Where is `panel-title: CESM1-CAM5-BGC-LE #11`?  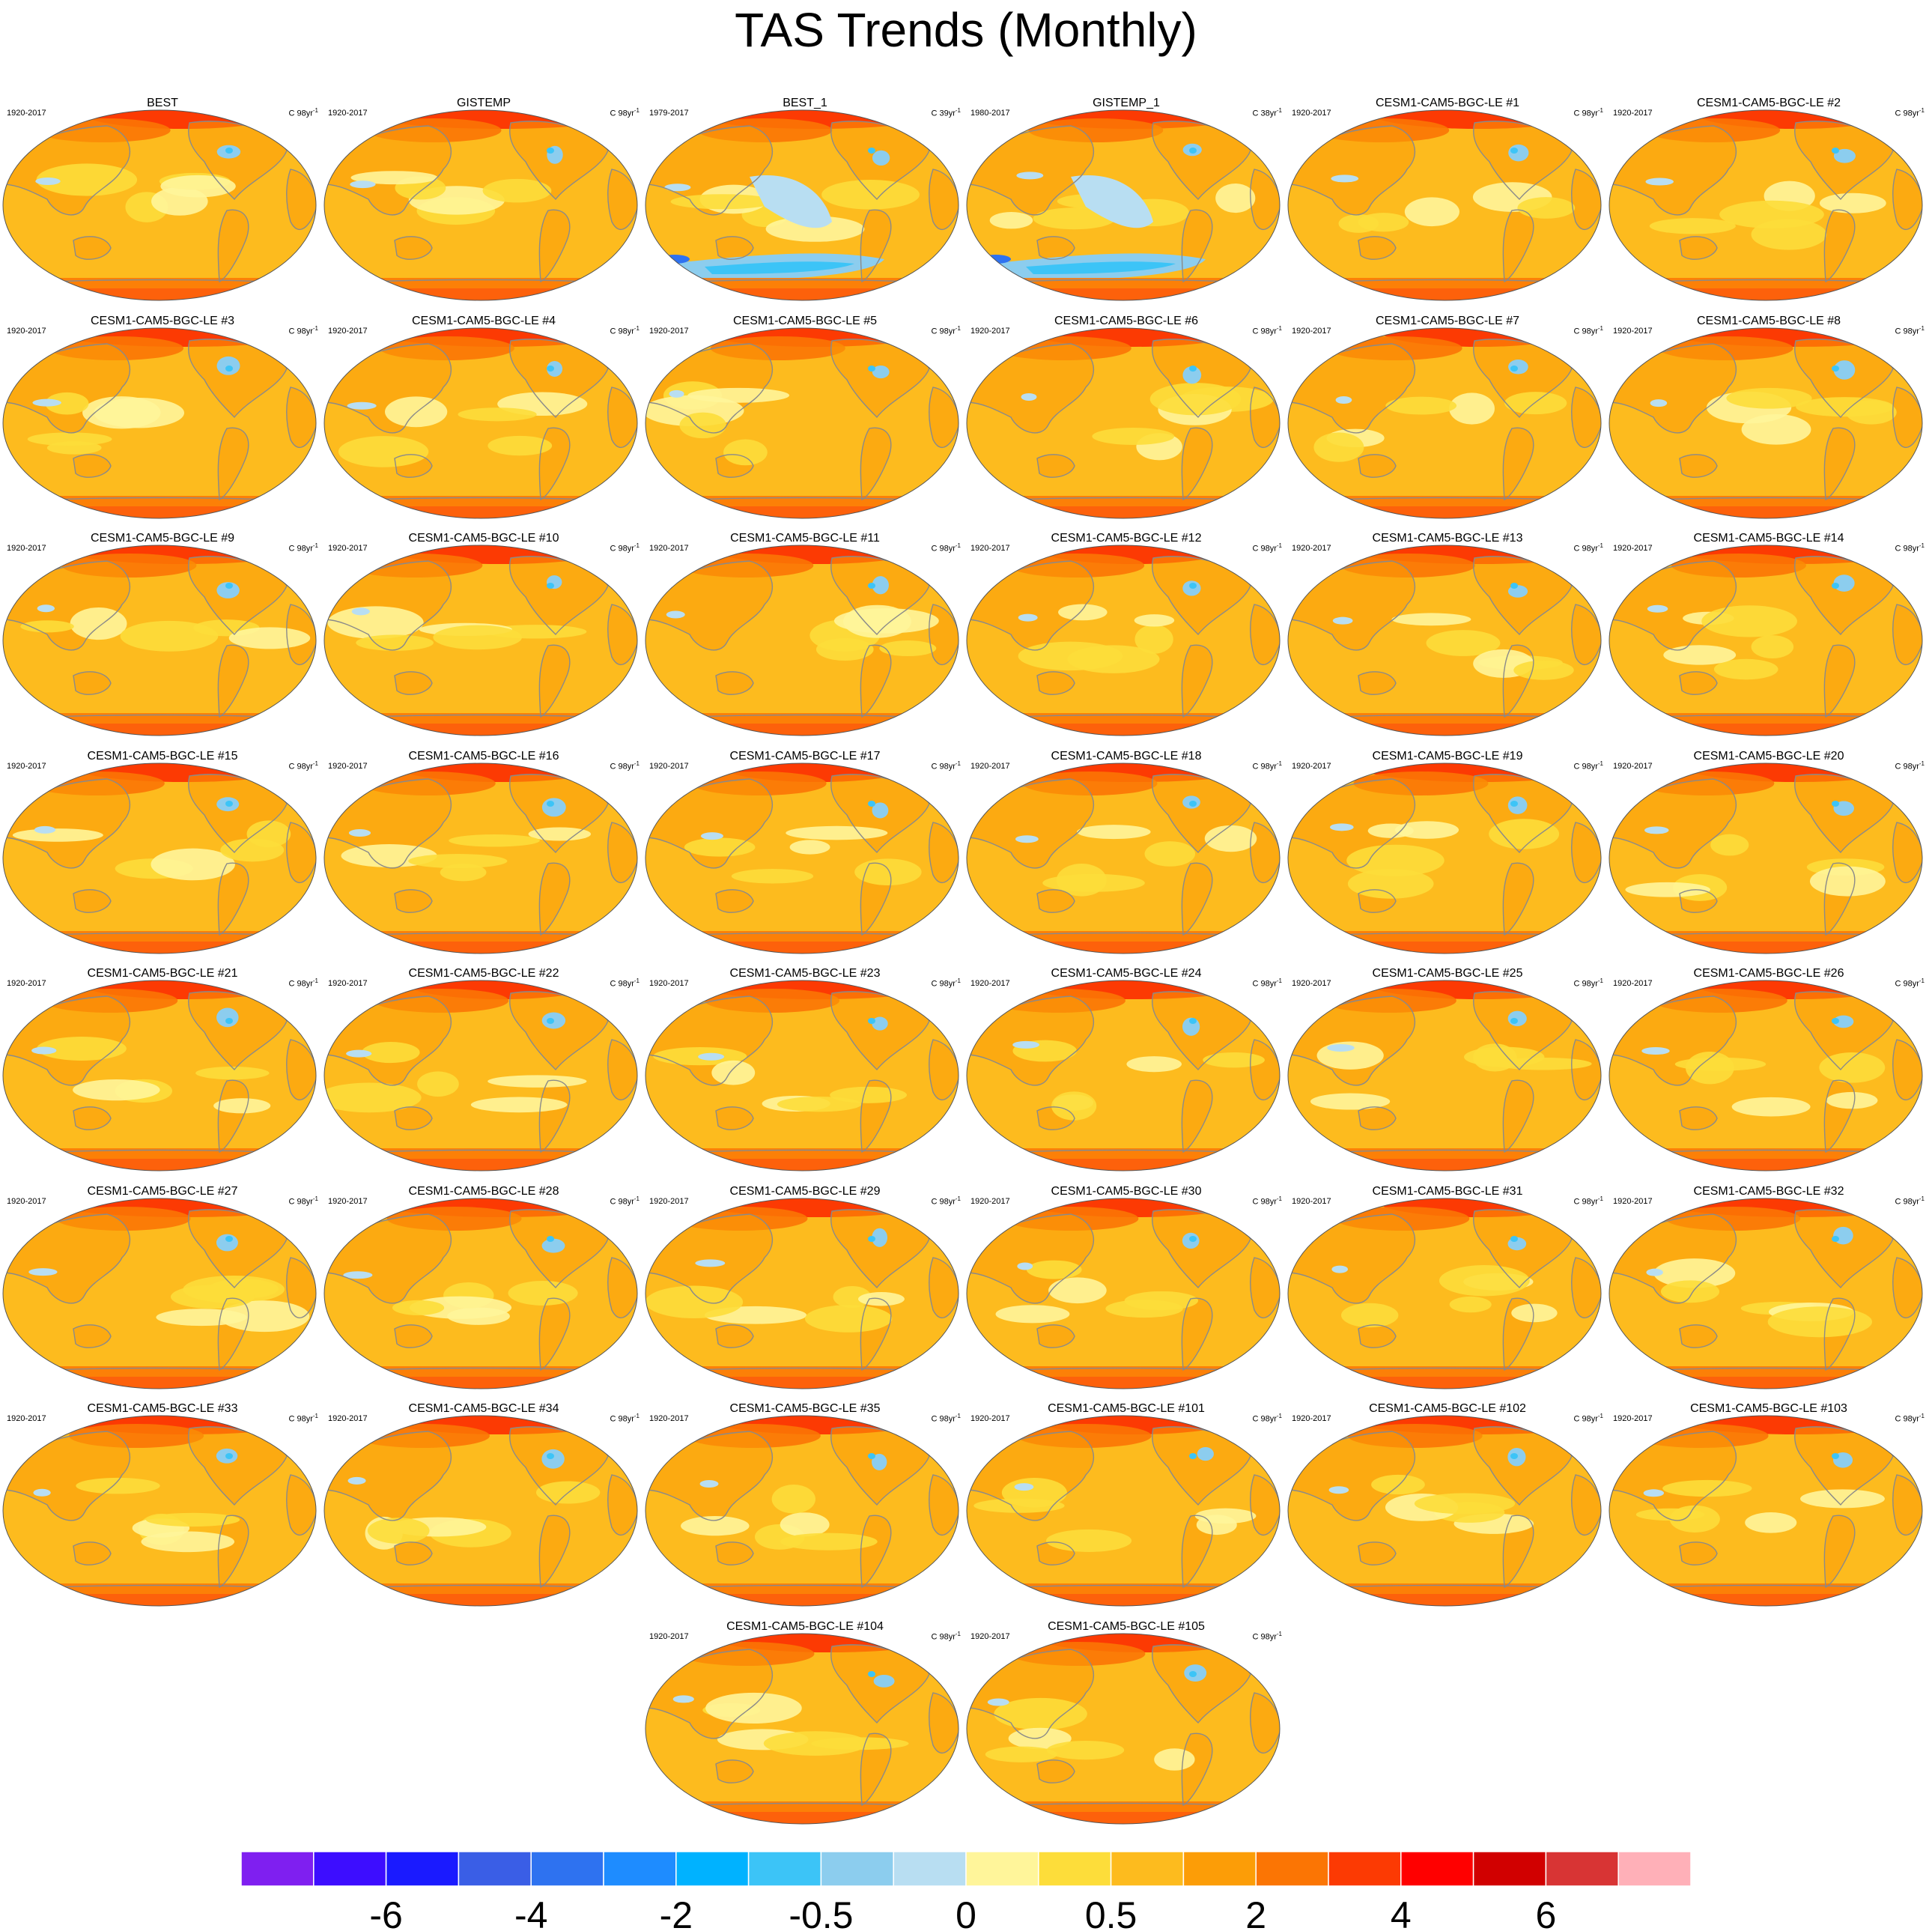 panel-title: CESM1-CAM5-BGC-LE #11 is located at coordinates (805, 538).